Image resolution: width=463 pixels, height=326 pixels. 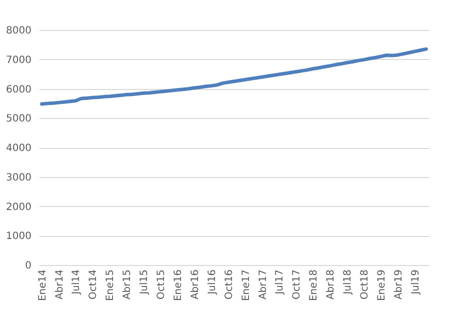 What do you see at coordinates (178, 286) in the screenshot?
I see `x-tick-label: Ene16` at bounding box center [178, 286].